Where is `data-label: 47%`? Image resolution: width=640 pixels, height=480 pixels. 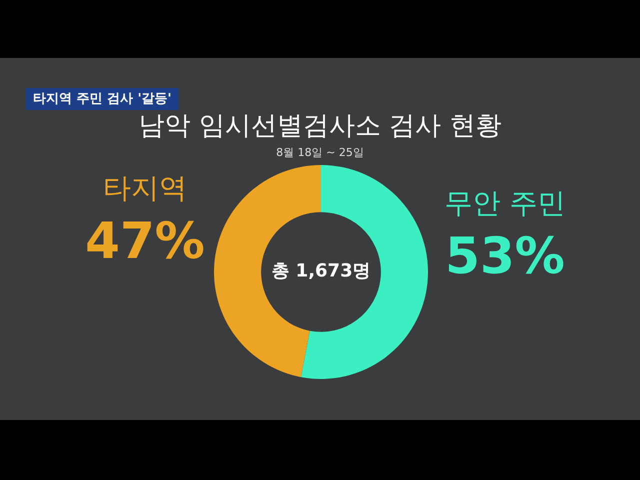
data-label: 47% is located at coordinates (145, 241).